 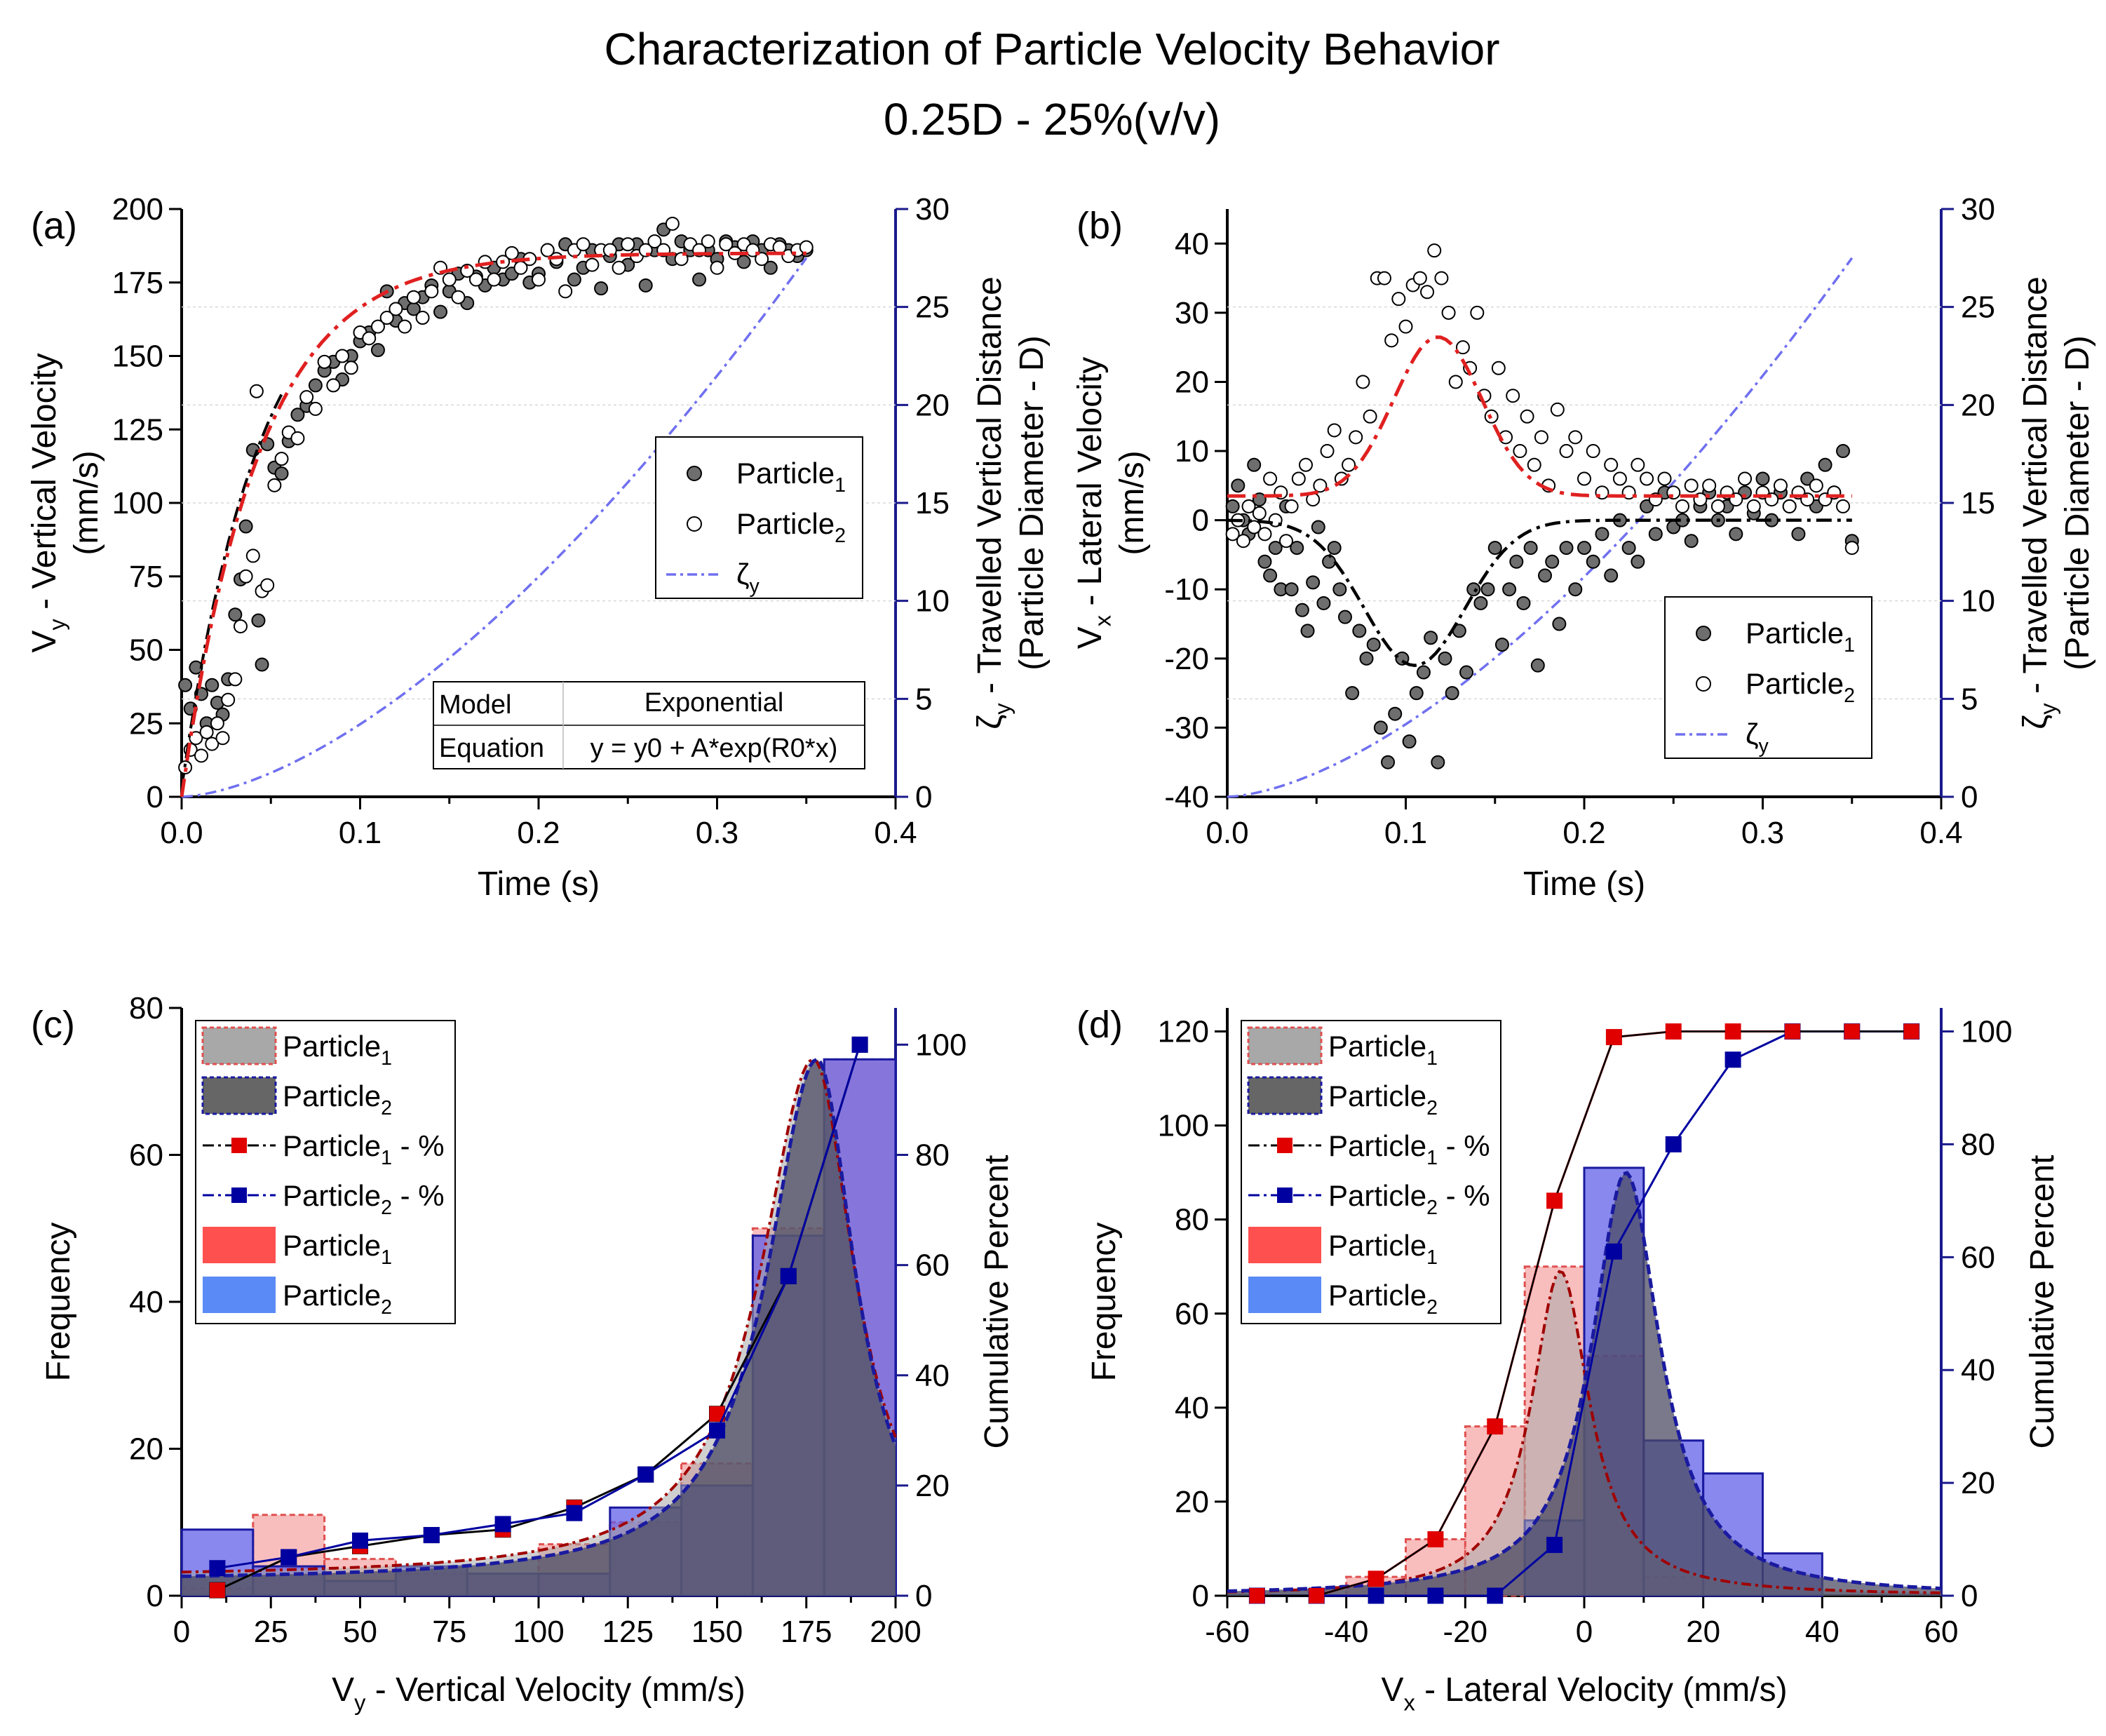 I want to click on y-axis-title: Vx - Lateral Velocity, so click(x=1093, y=503).